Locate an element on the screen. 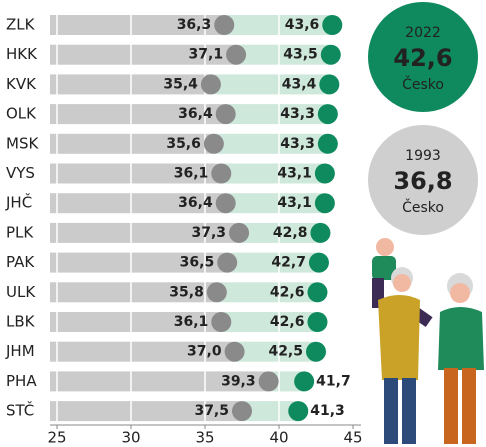  category-label: LBK is located at coordinates (21, 322).